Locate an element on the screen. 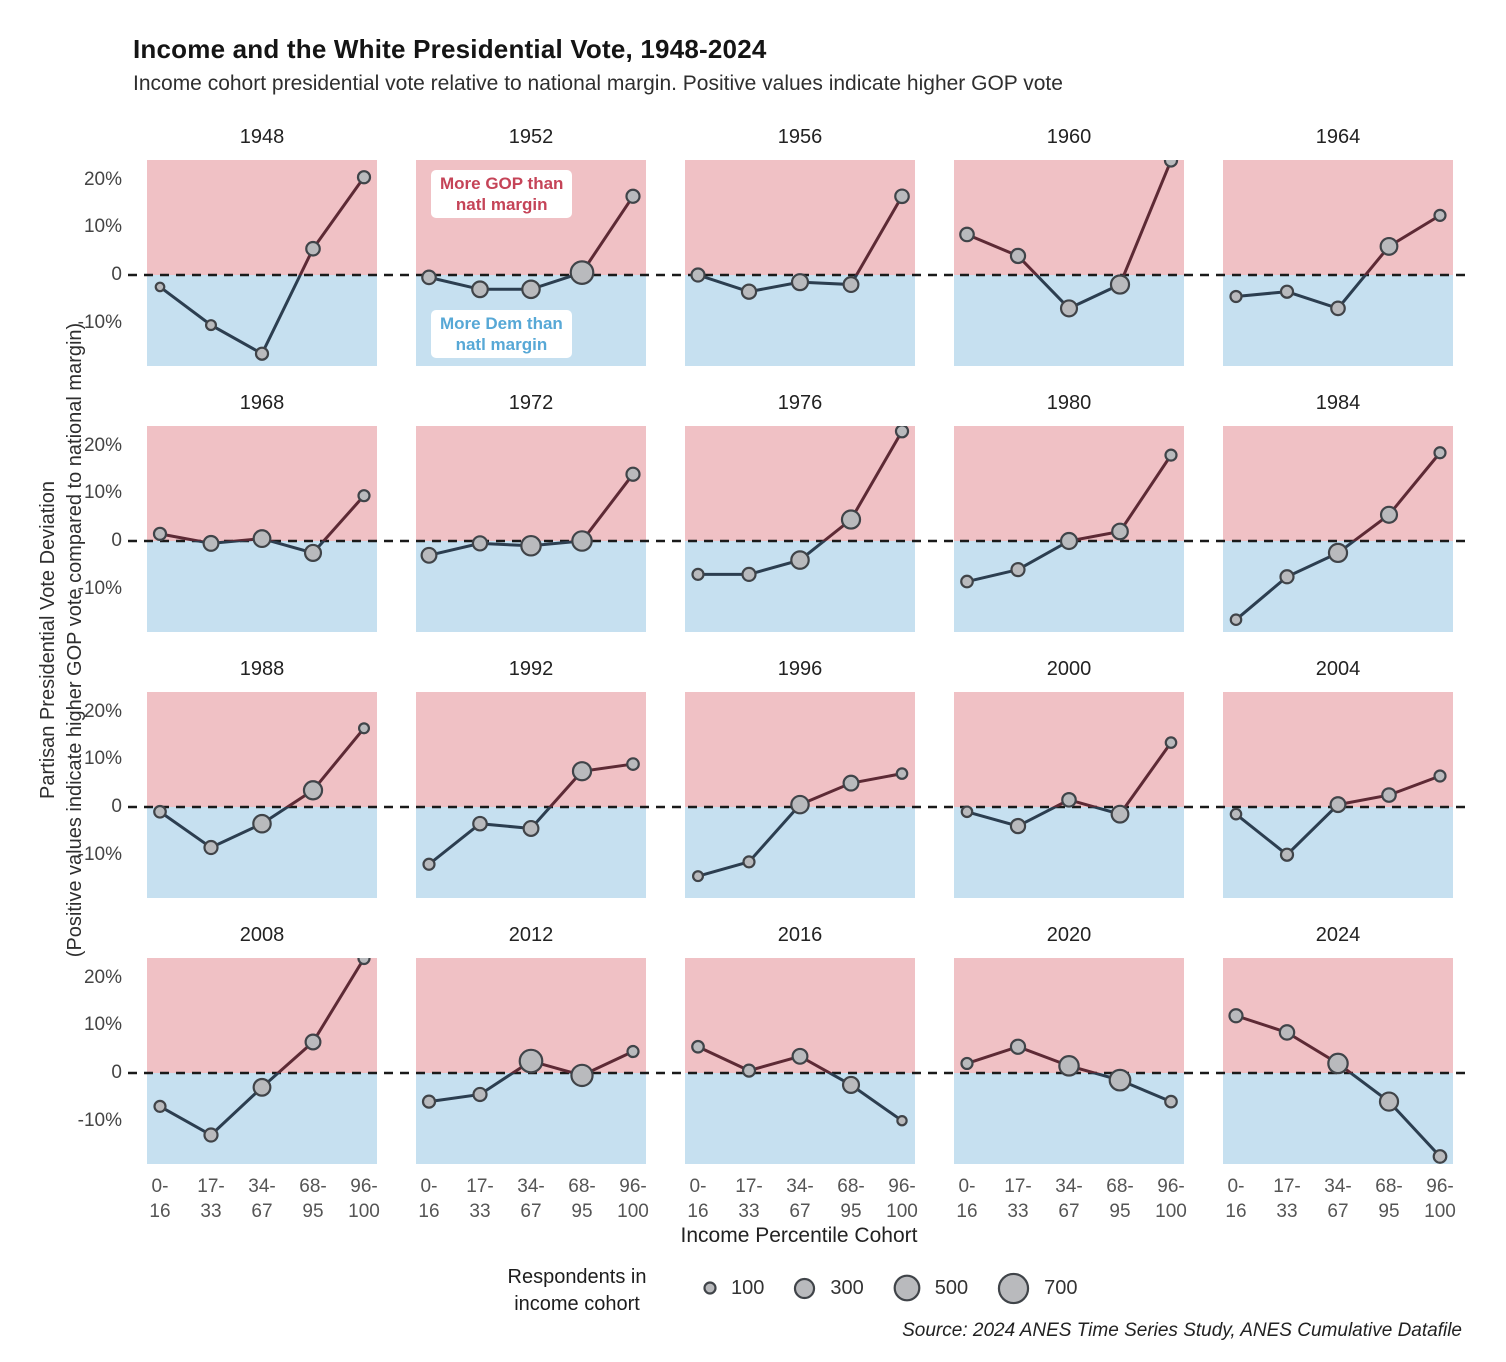 This screenshot has height=1362, width=1506. y-axis-title-line1: Partisan Presidential Vote Deviation is located at coordinates (48, 640).